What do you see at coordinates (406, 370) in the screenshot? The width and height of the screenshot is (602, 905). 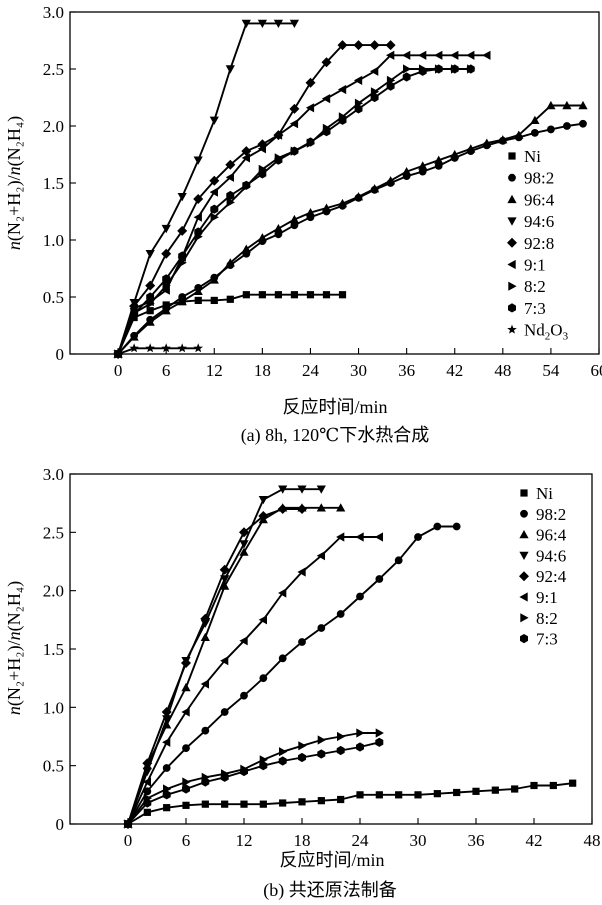 I see `x-tick-label: 36` at bounding box center [406, 370].